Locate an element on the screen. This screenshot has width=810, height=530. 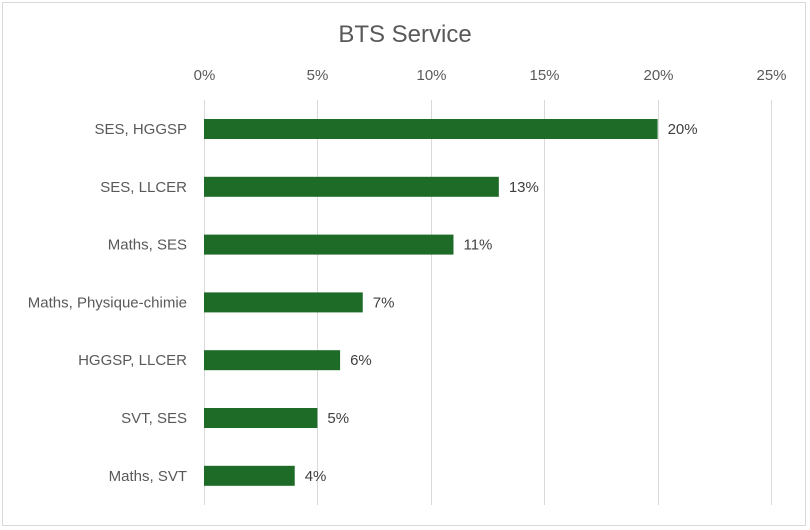
data-label: 4% is located at coordinates (316, 476).